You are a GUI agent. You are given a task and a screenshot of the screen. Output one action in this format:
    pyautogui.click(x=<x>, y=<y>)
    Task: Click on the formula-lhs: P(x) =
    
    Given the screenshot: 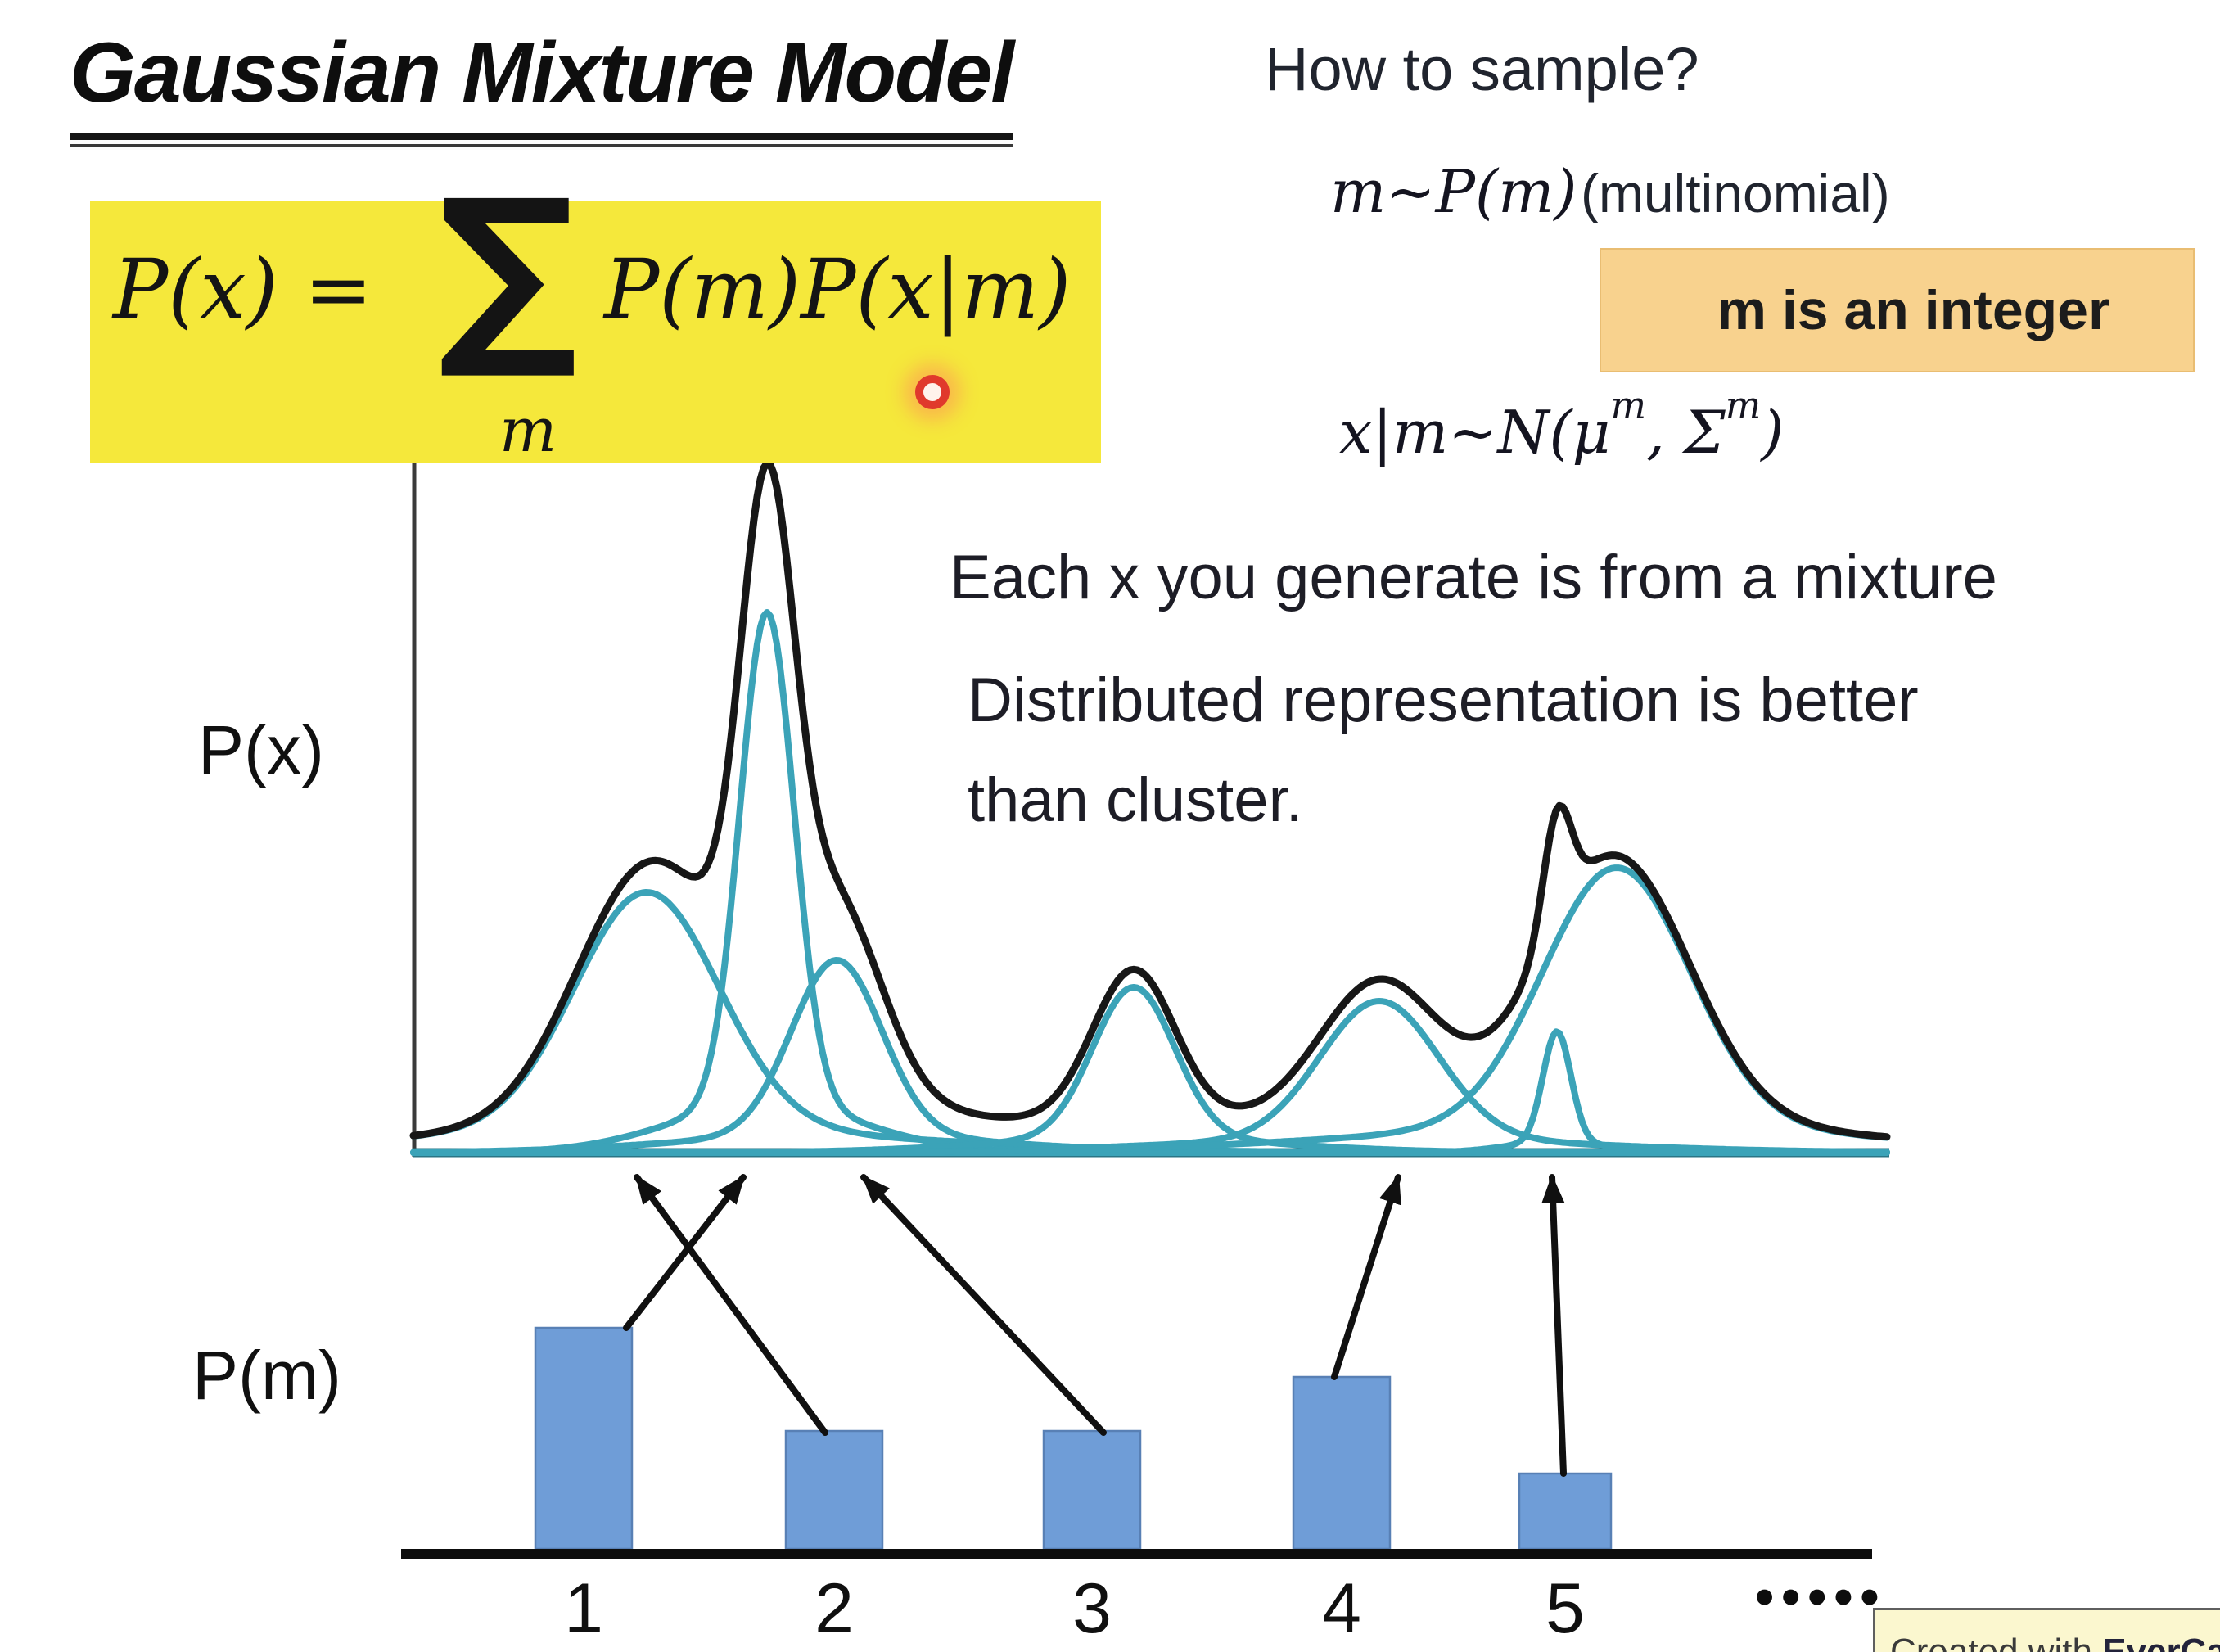 What is the action you would take?
    pyautogui.click(x=243, y=289)
    